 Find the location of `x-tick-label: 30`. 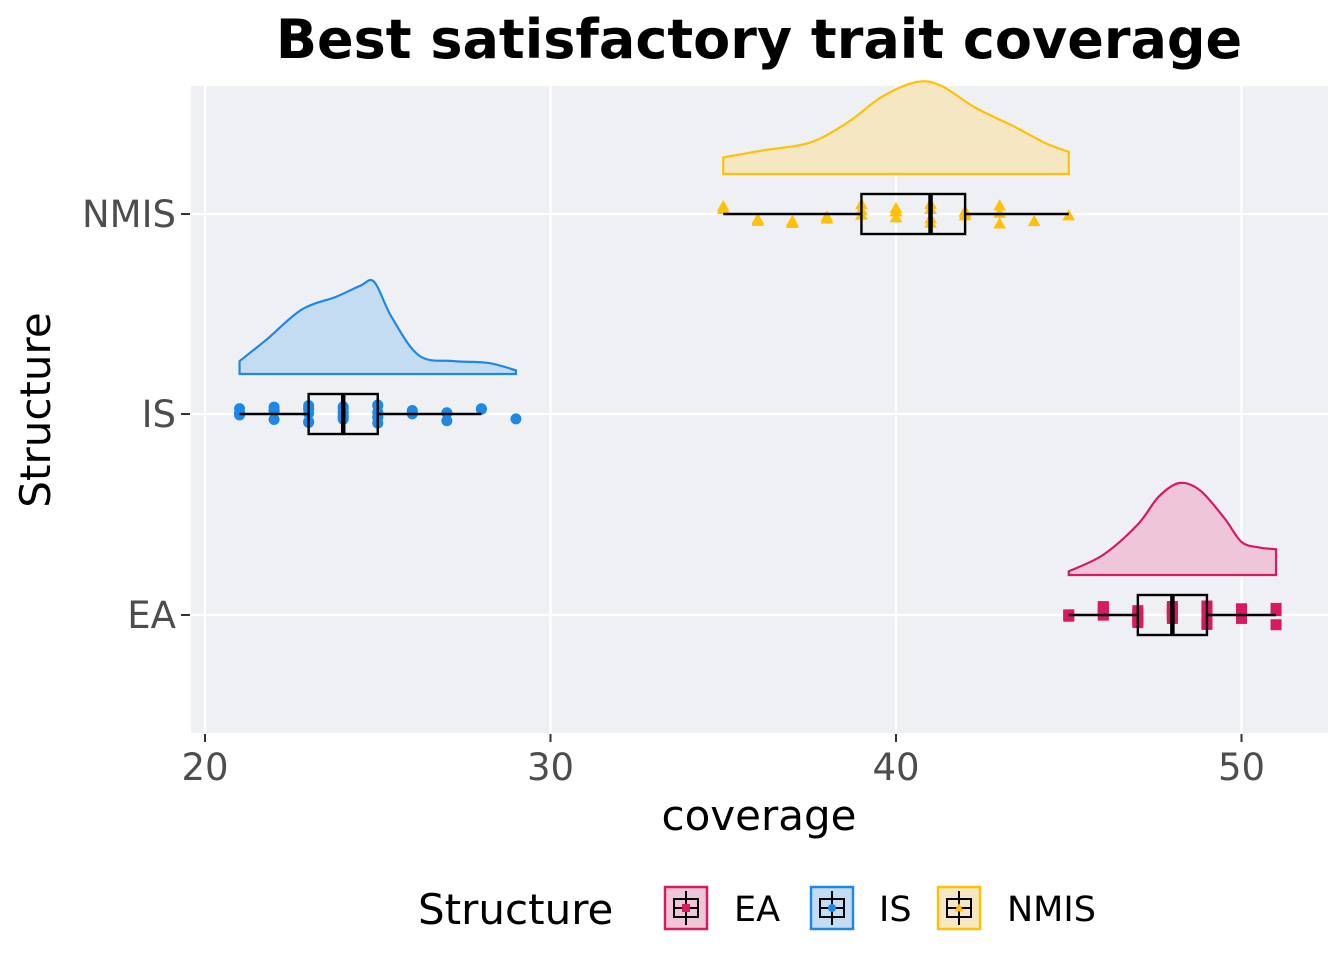

x-tick-label: 30 is located at coordinates (550, 767).